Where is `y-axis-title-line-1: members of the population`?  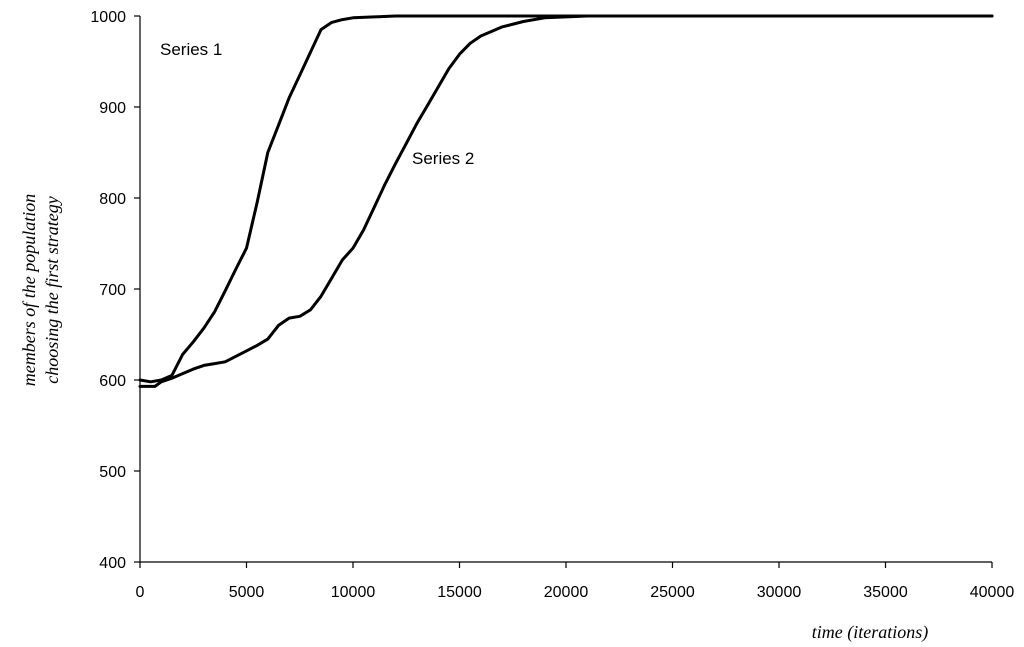
y-axis-title-line-1: members of the population is located at coordinates (29, 290).